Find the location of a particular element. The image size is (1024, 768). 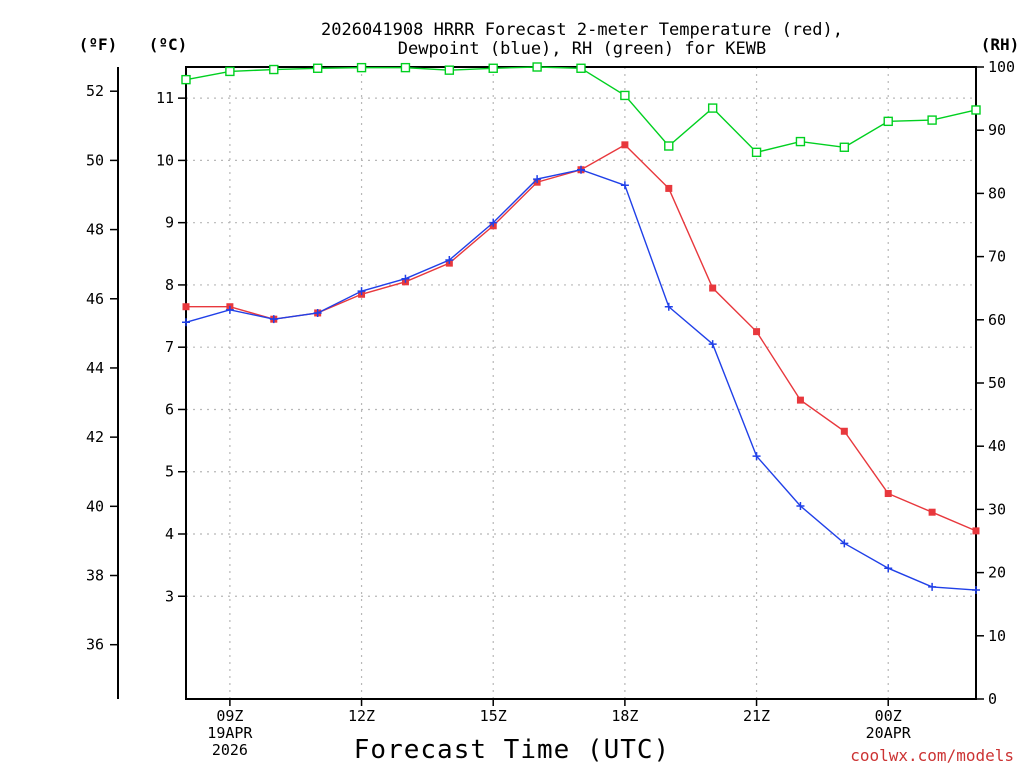

fahrenheit-tick-label: 46 is located at coordinates (95, 299).